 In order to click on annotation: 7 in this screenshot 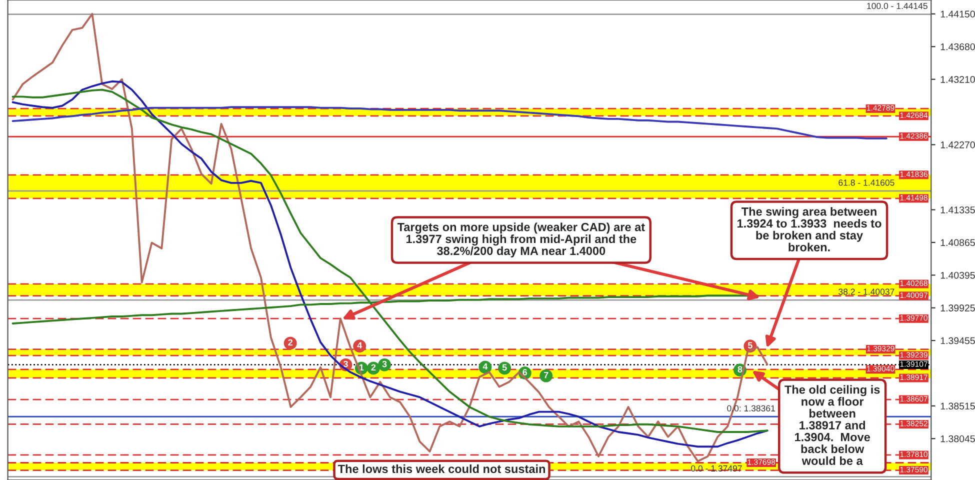, I will do `click(546, 375)`.